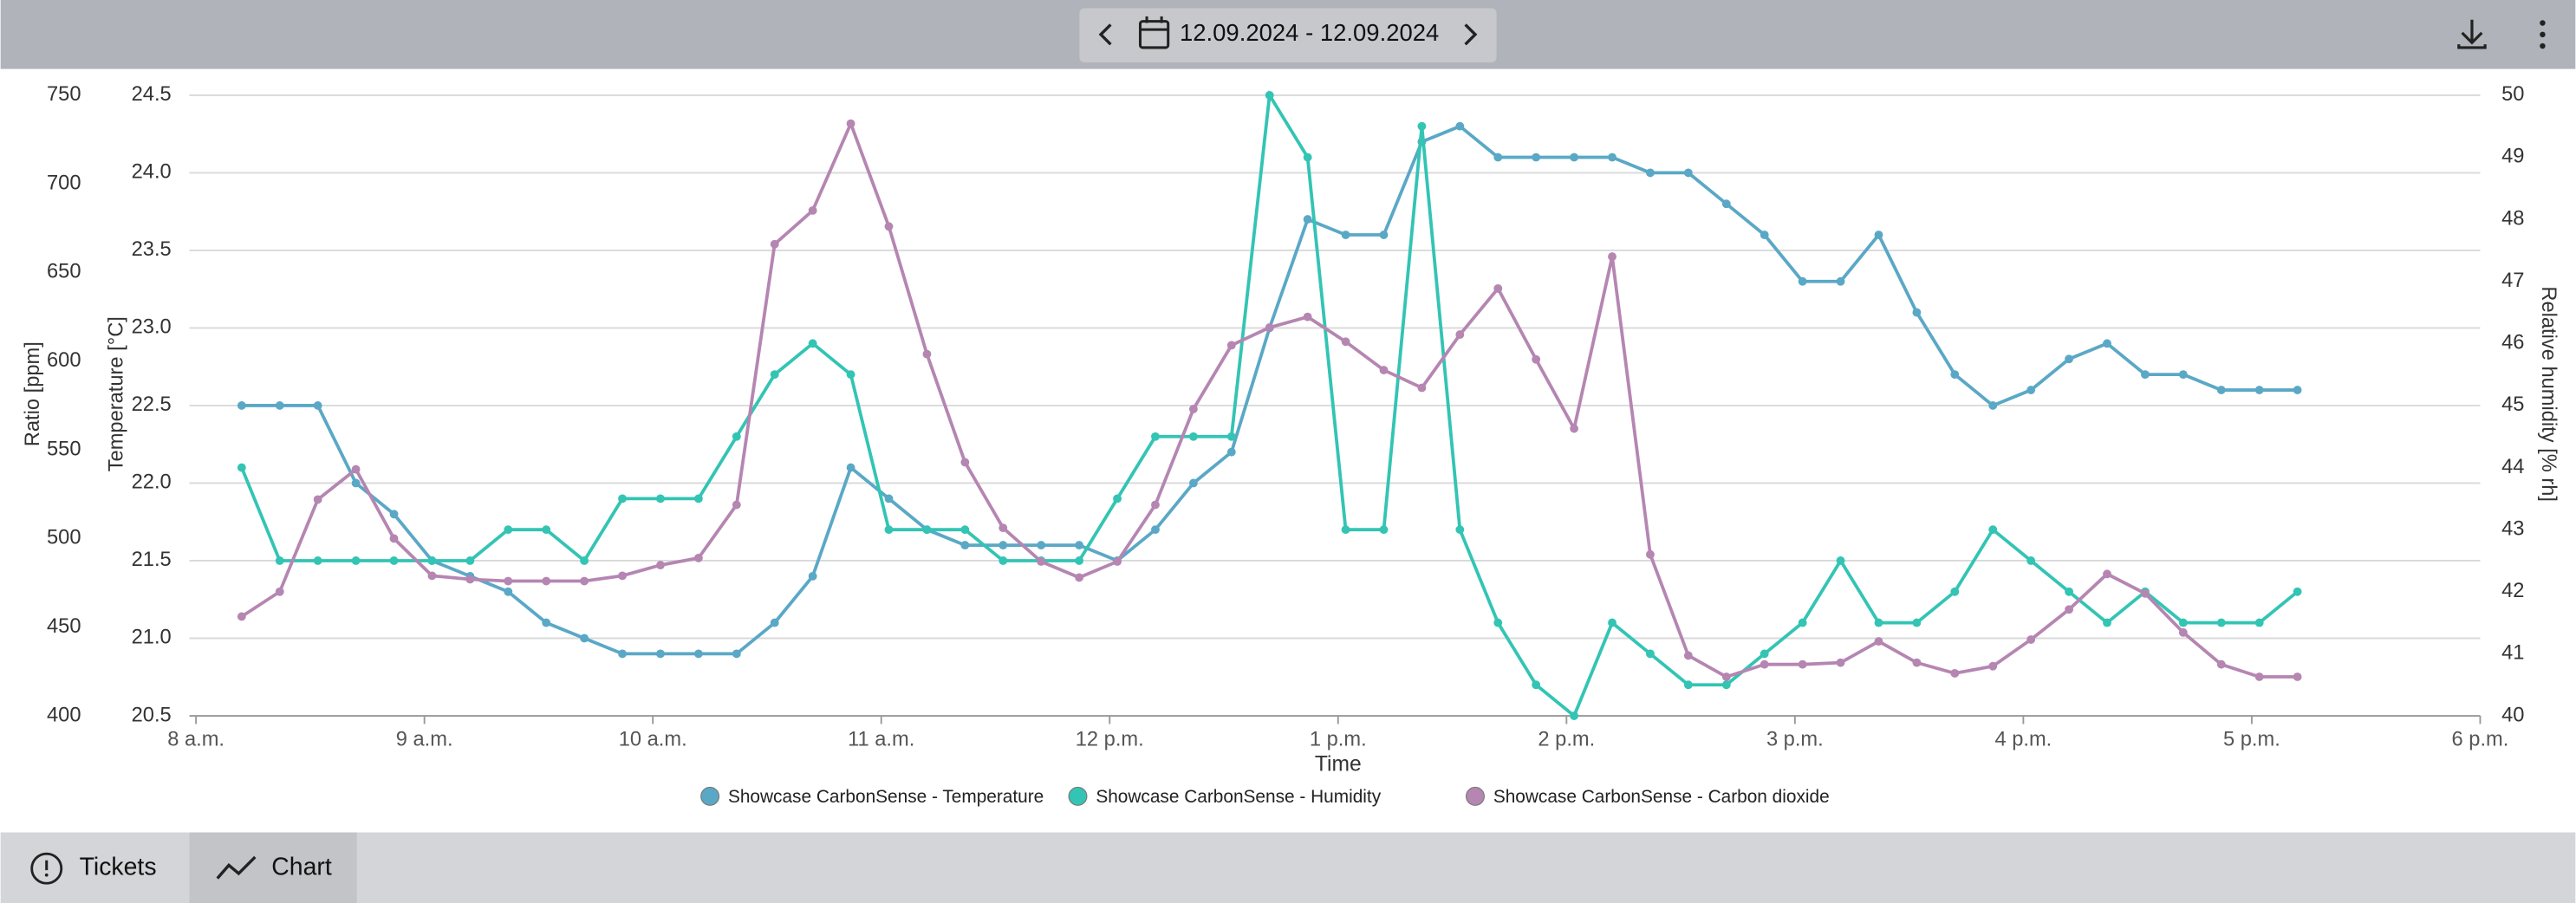 This screenshot has height=903, width=2576. Describe the element at coordinates (301, 867) in the screenshot. I see `tab-label: Chart` at that location.